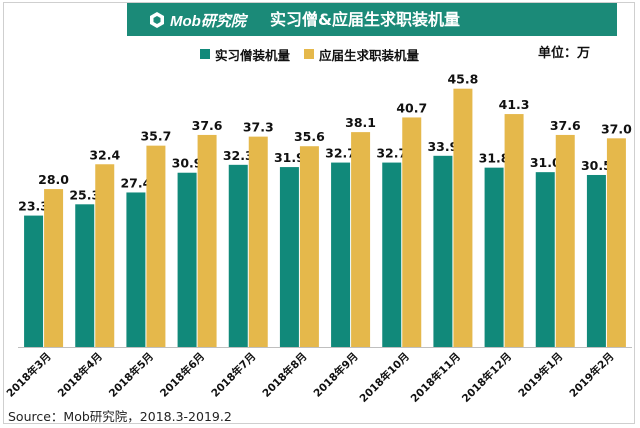 The height and width of the screenshot is (428, 640). I want to click on title-bar, so click(372, 19).